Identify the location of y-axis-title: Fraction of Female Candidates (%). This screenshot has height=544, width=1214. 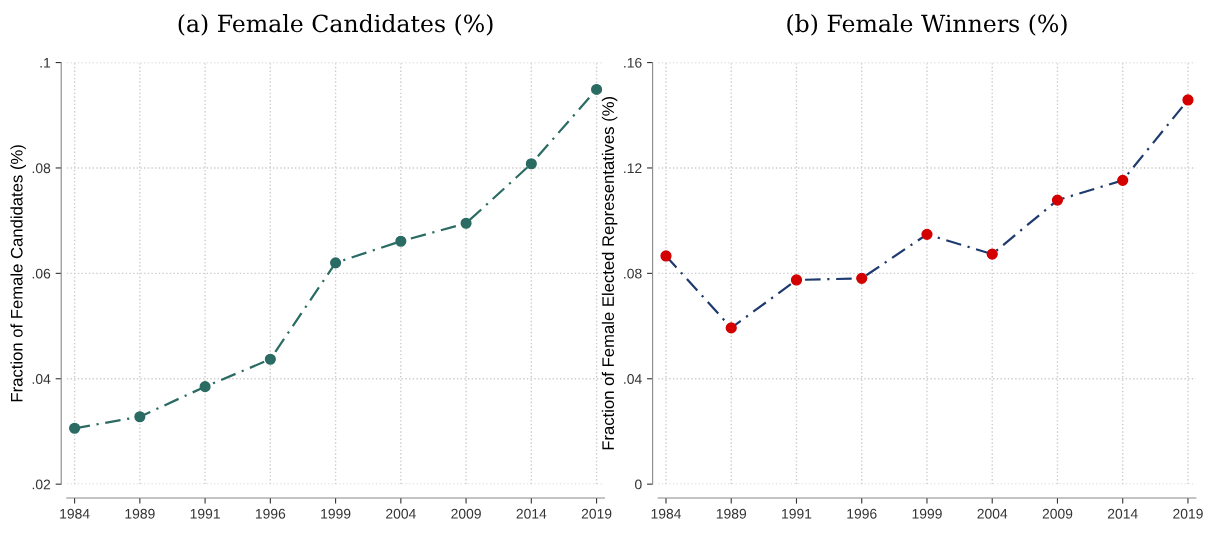
(18, 273).